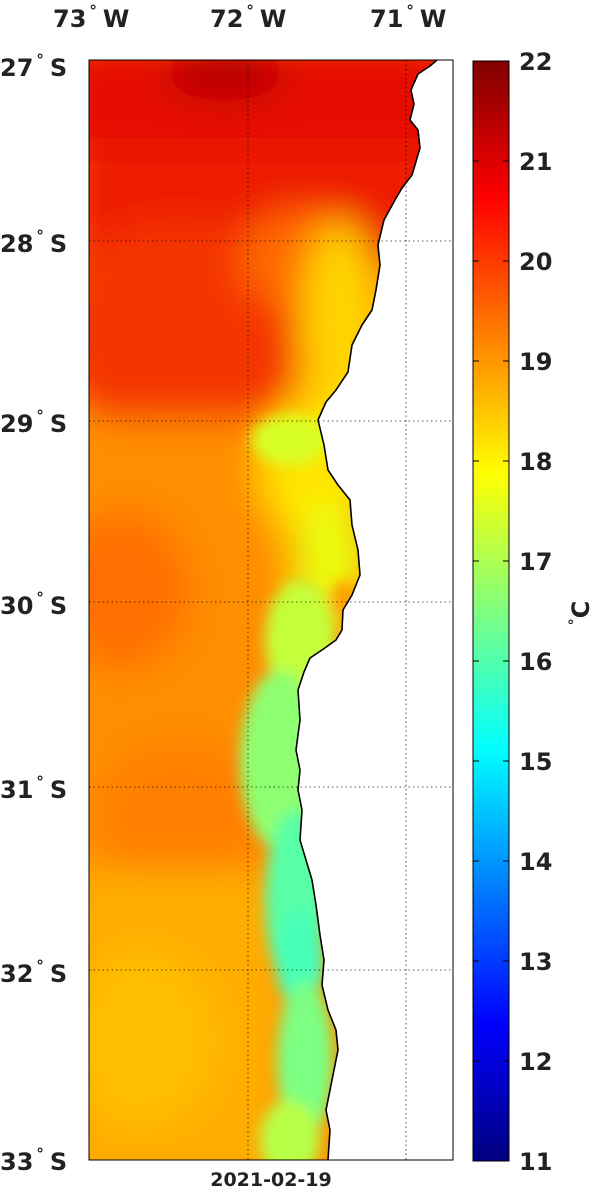 The width and height of the screenshot is (593, 1188). Describe the element at coordinates (535, 462) in the screenshot. I see `colorbar-tick-label: 18` at that location.